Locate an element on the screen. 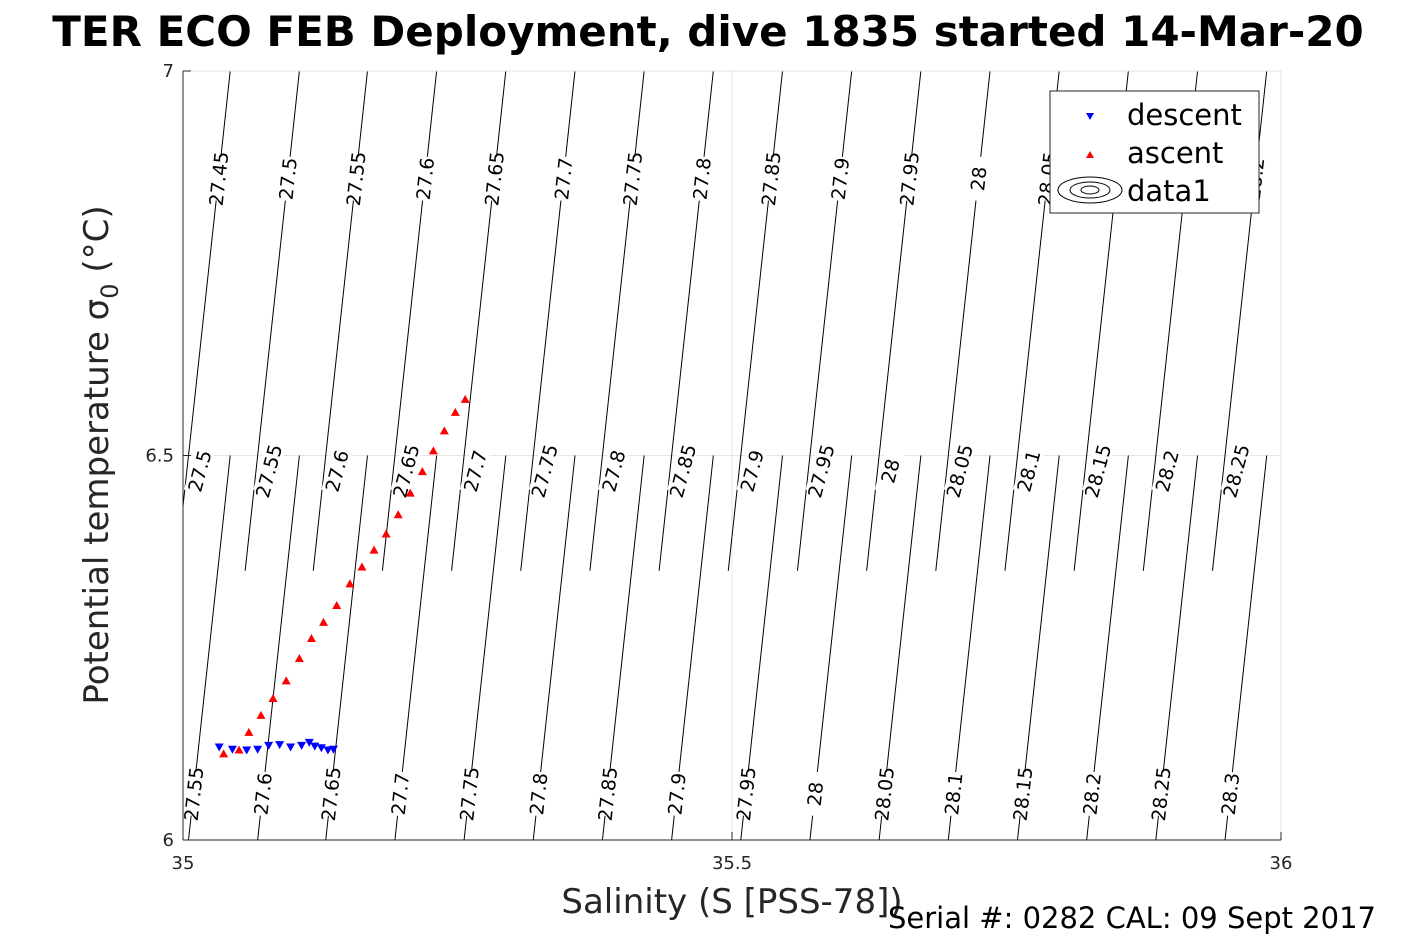  contour-label: 28.3 is located at coordinates (1231, 794).